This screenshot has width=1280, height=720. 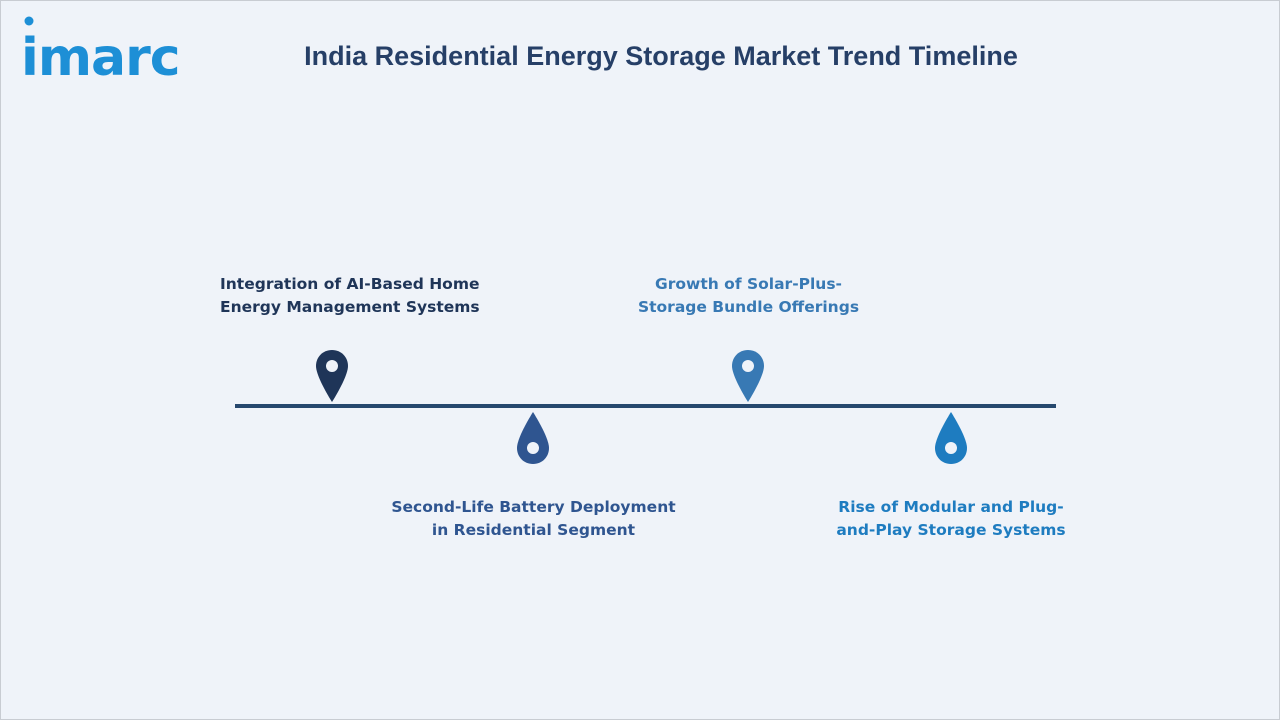 I want to click on timeline-axis, so click(x=645, y=406).